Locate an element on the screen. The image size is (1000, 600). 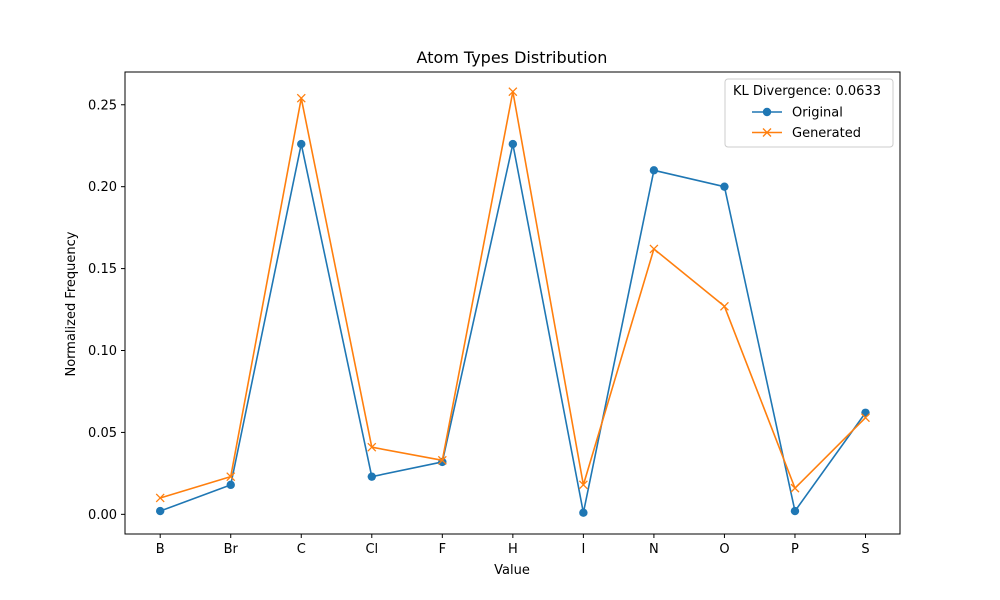
x-tick-label: Cl is located at coordinates (371, 549).